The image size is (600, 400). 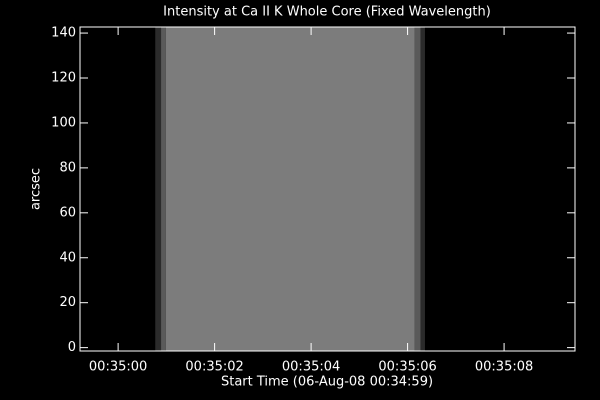 What do you see at coordinates (118, 367) in the screenshot?
I see `x-tick-label: 00:35:00` at bounding box center [118, 367].